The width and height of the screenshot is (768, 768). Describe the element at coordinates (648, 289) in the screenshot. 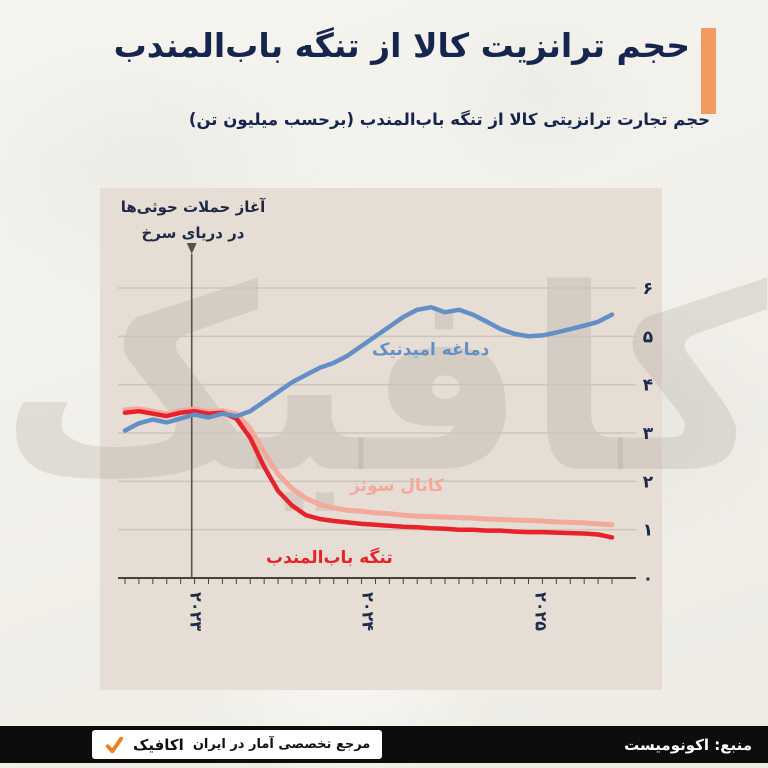

I see `svg-text: ۶` at that location.